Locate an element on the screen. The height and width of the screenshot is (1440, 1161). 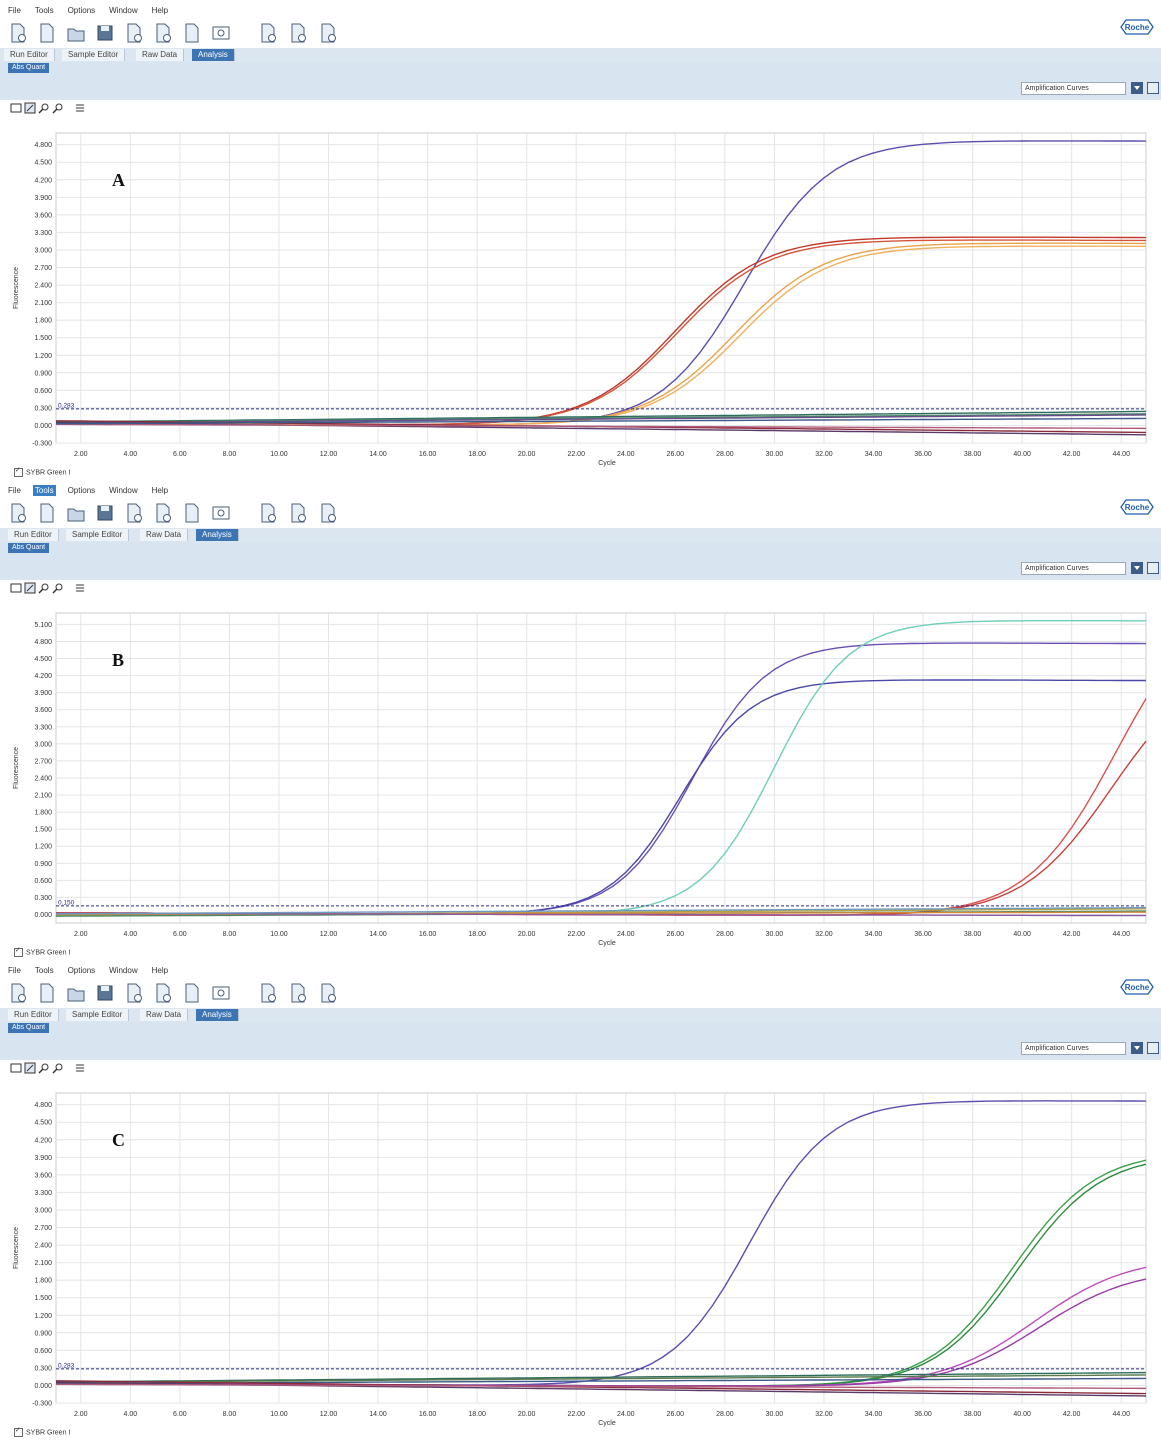
x-tick-label: 40.00 is located at coordinates (1022, 1414).